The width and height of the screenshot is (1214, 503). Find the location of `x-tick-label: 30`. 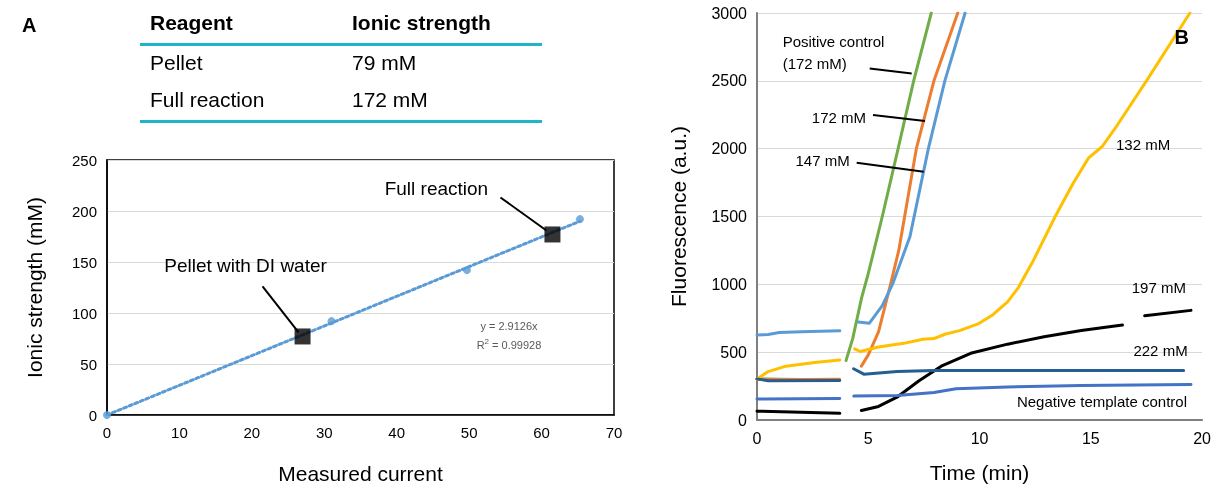

x-tick-label: 30 is located at coordinates (324, 432).